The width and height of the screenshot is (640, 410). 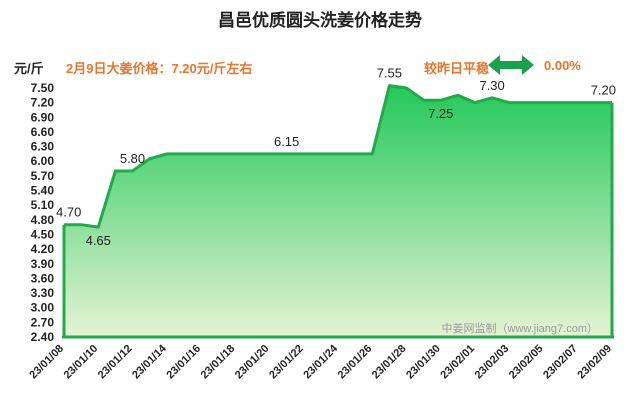 I want to click on x-tick-label: 23/01/24, so click(x=320, y=361).